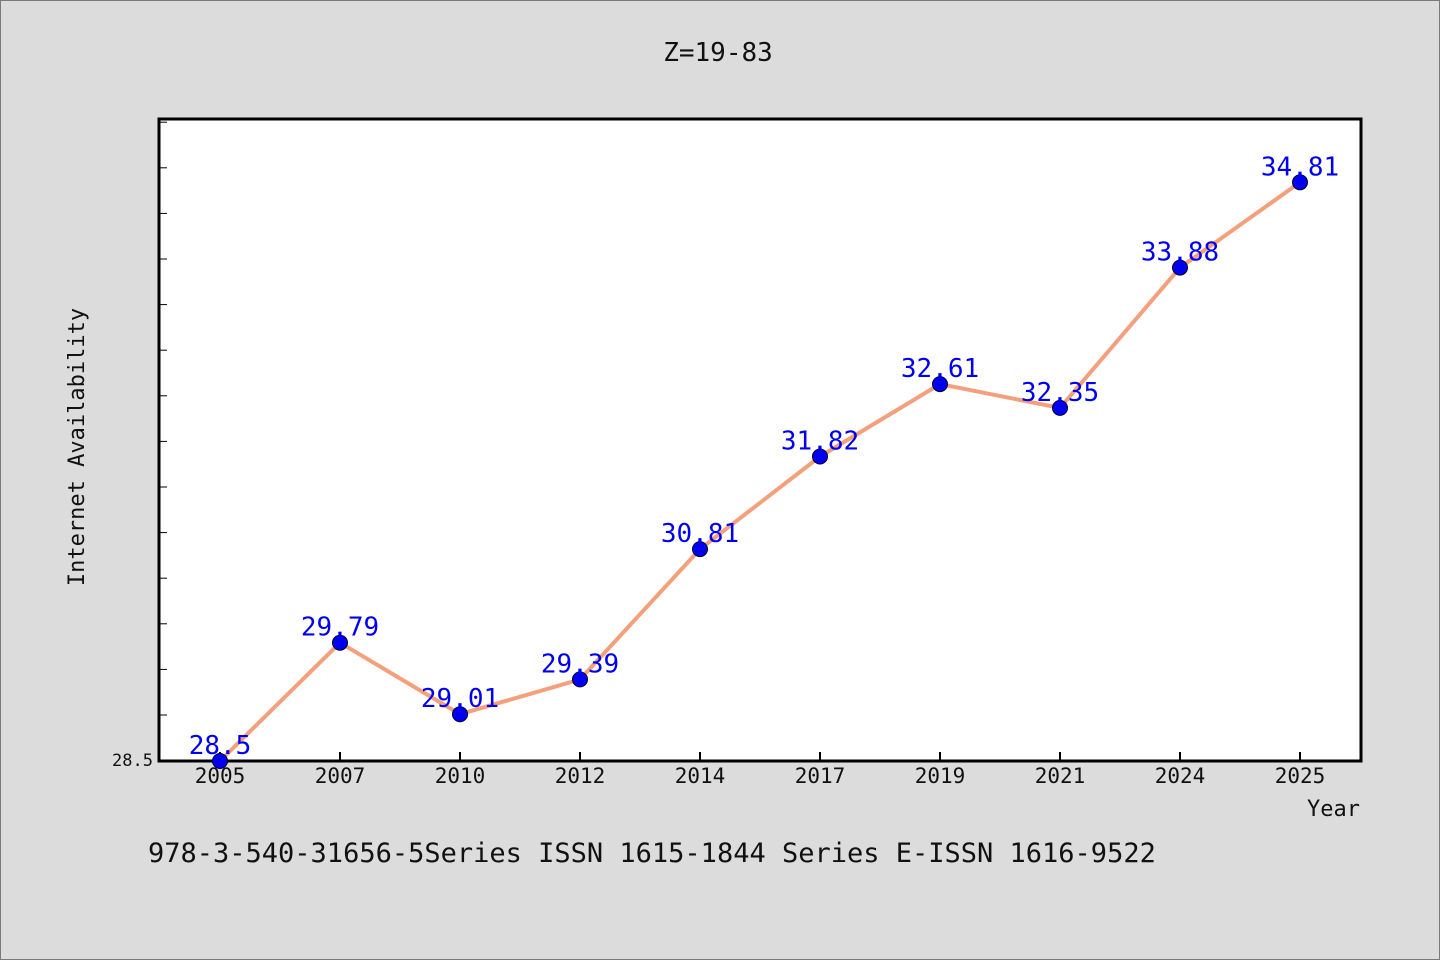  What do you see at coordinates (1180, 776) in the screenshot?
I see `x-tick-label: 2024` at bounding box center [1180, 776].